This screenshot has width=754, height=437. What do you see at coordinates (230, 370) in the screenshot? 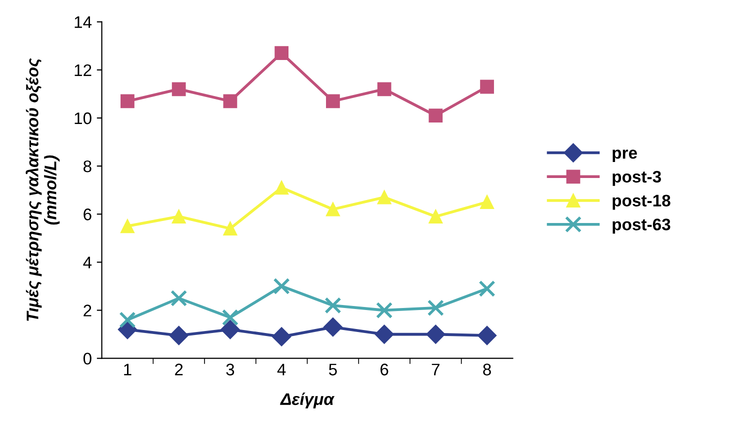
I see `x-tick-label: 3` at bounding box center [230, 370].